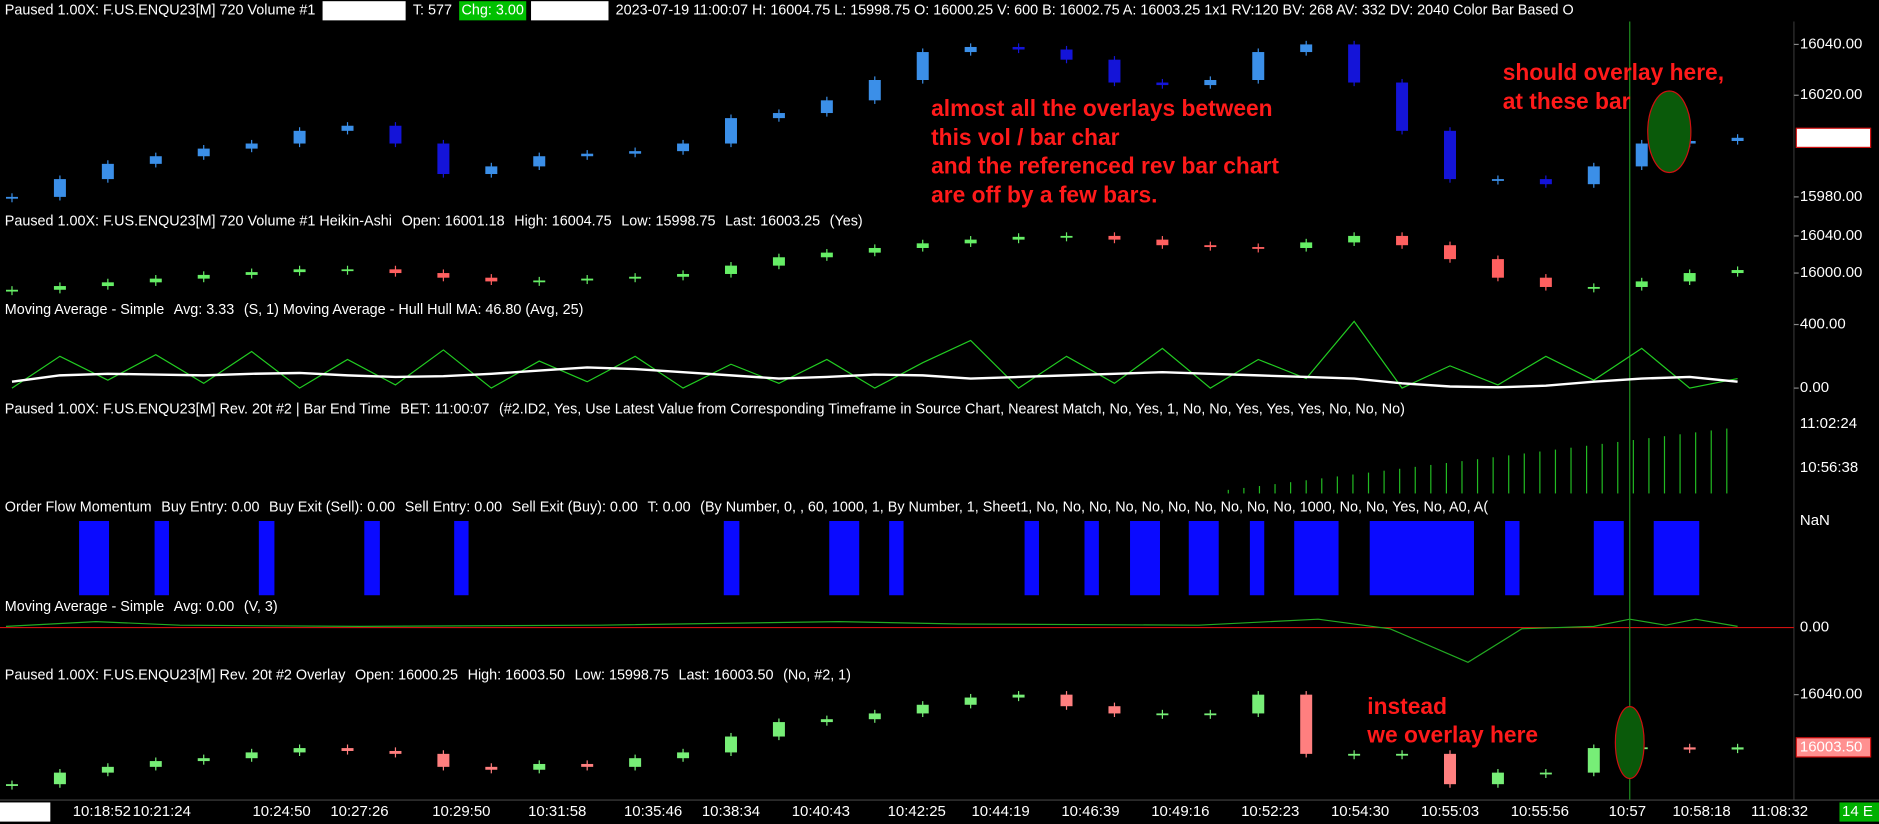  What do you see at coordinates (889, 558) in the screenshot?
I see `order-flow-blocks` at bounding box center [889, 558].